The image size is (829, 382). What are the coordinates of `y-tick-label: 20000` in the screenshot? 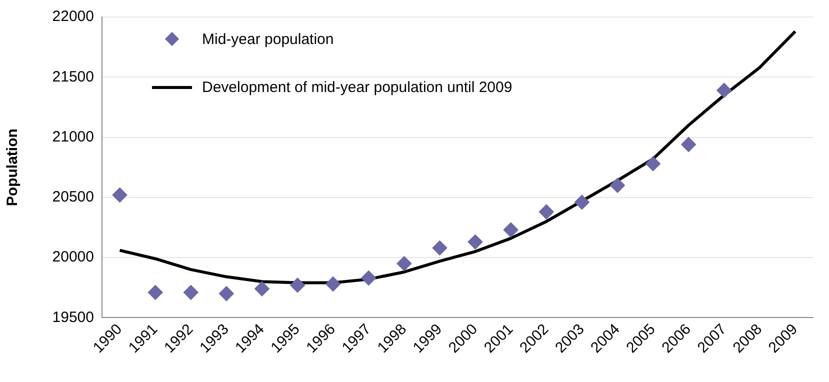 It's located at (73, 257).